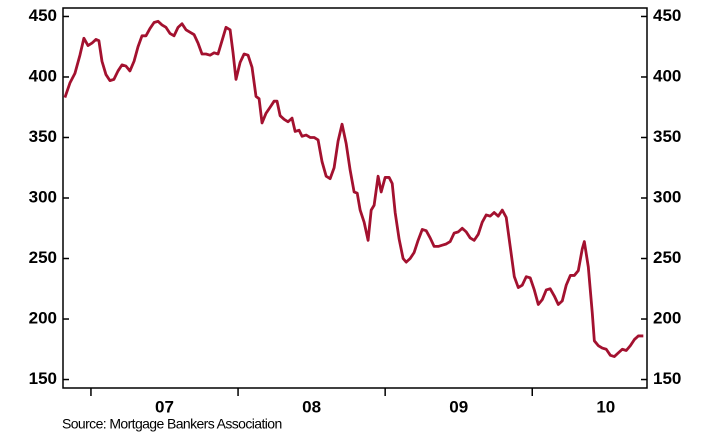 Image resolution: width=706 pixels, height=434 pixels. Describe the element at coordinates (164, 406) in the screenshot. I see `x-tick-label: 07` at that location.